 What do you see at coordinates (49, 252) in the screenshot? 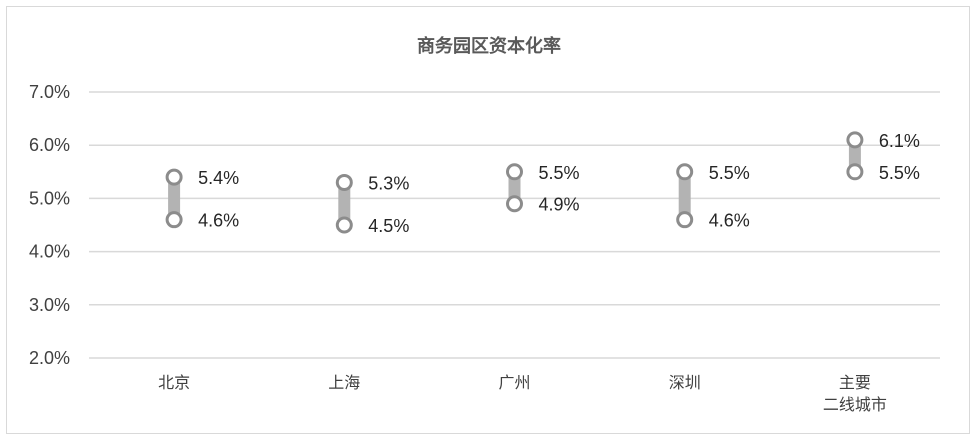
I see `y-tick-label: 4.0%` at bounding box center [49, 252].